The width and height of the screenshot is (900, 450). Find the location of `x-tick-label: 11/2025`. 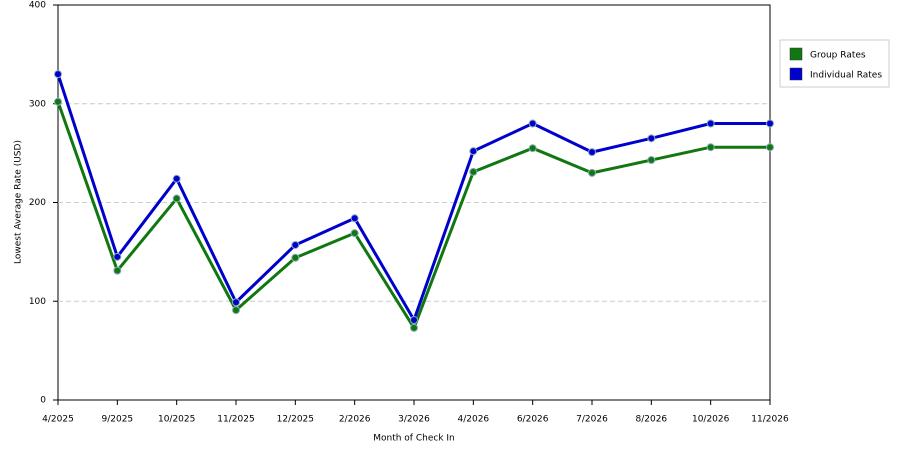

x-tick-label: 11/2025 is located at coordinates (235, 420).